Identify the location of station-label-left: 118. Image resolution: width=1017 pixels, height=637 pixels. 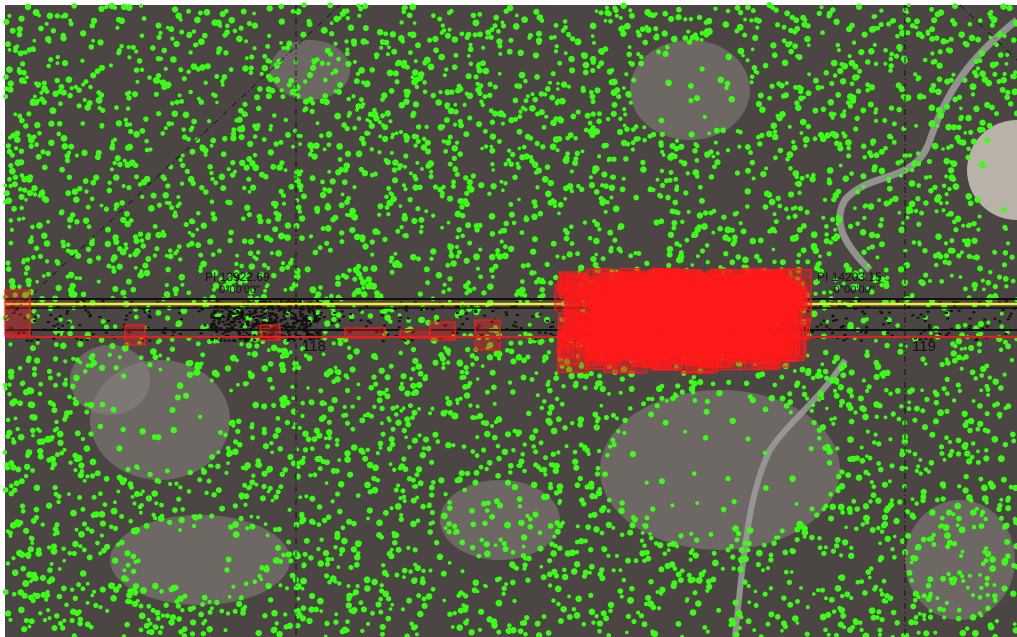
(314, 346).